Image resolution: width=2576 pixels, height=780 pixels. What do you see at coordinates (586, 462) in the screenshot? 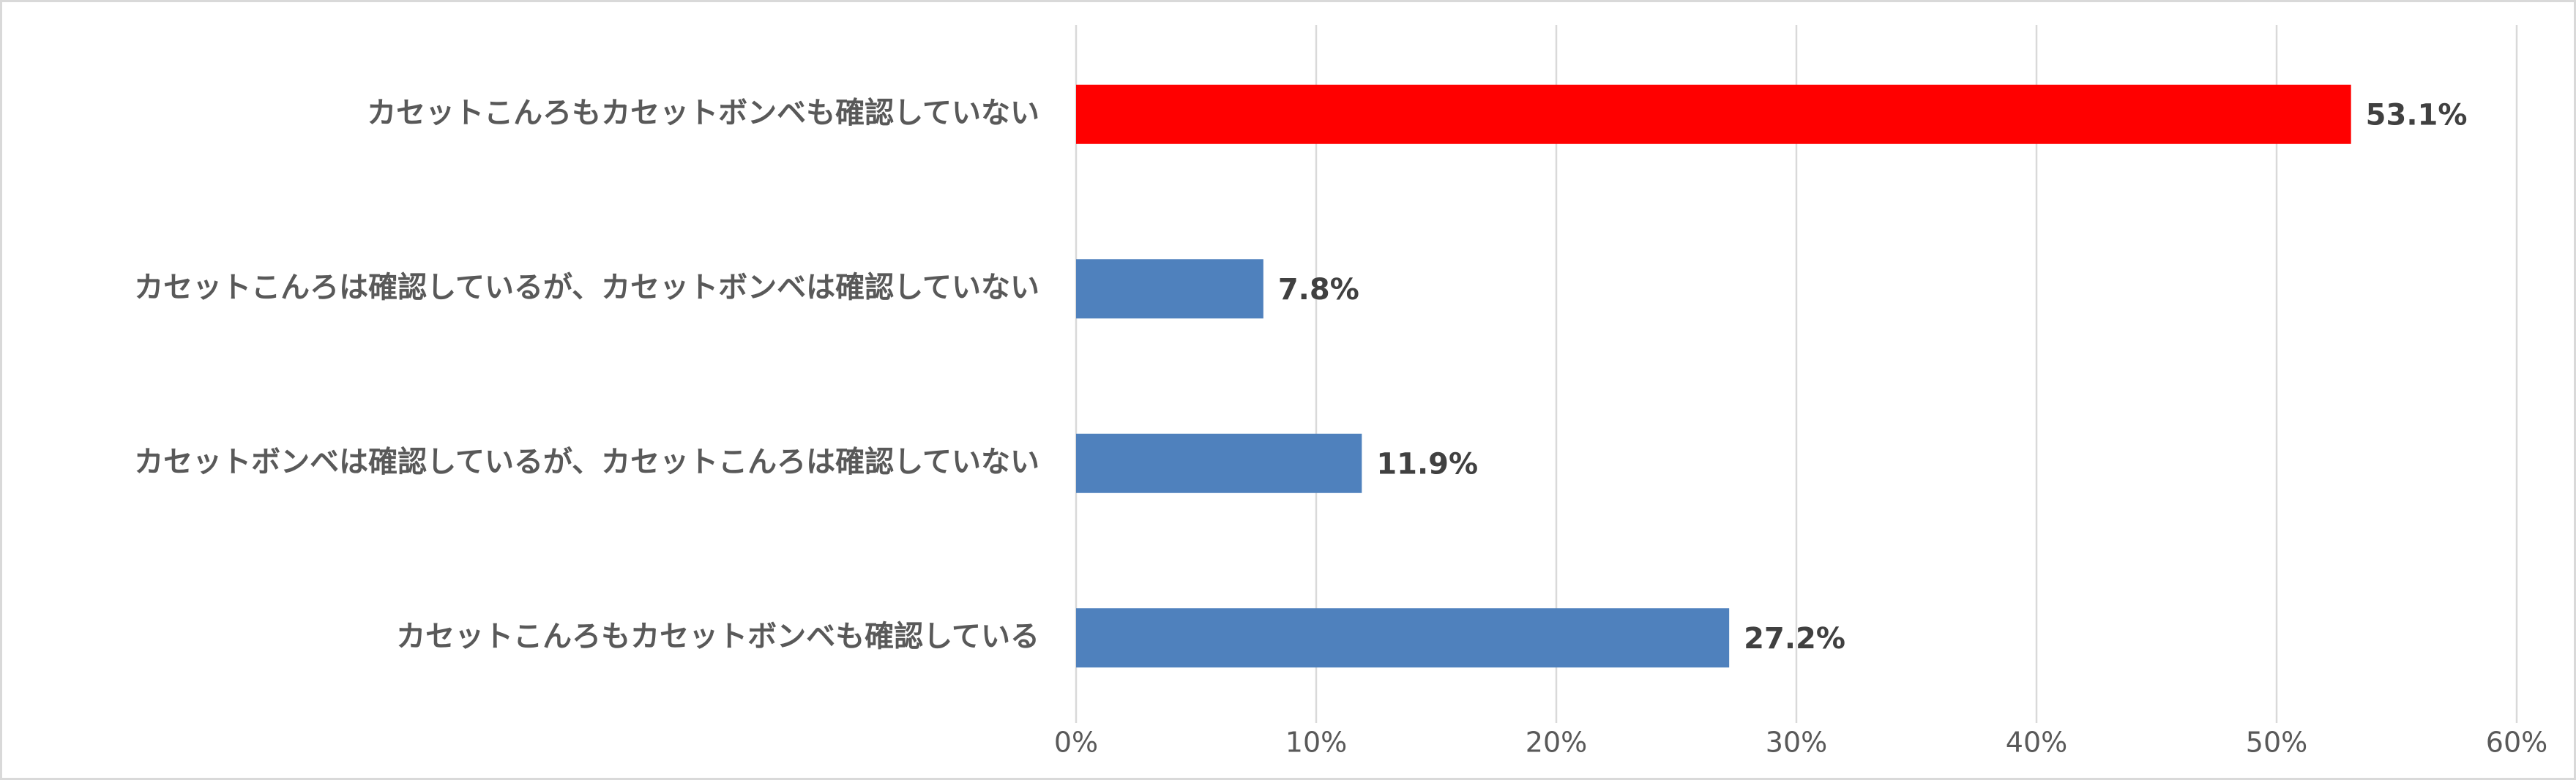
I see `y-tick-label: カセットボンベは確認しているが、カセットこんろは確認していない` at bounding box center [586, 462].